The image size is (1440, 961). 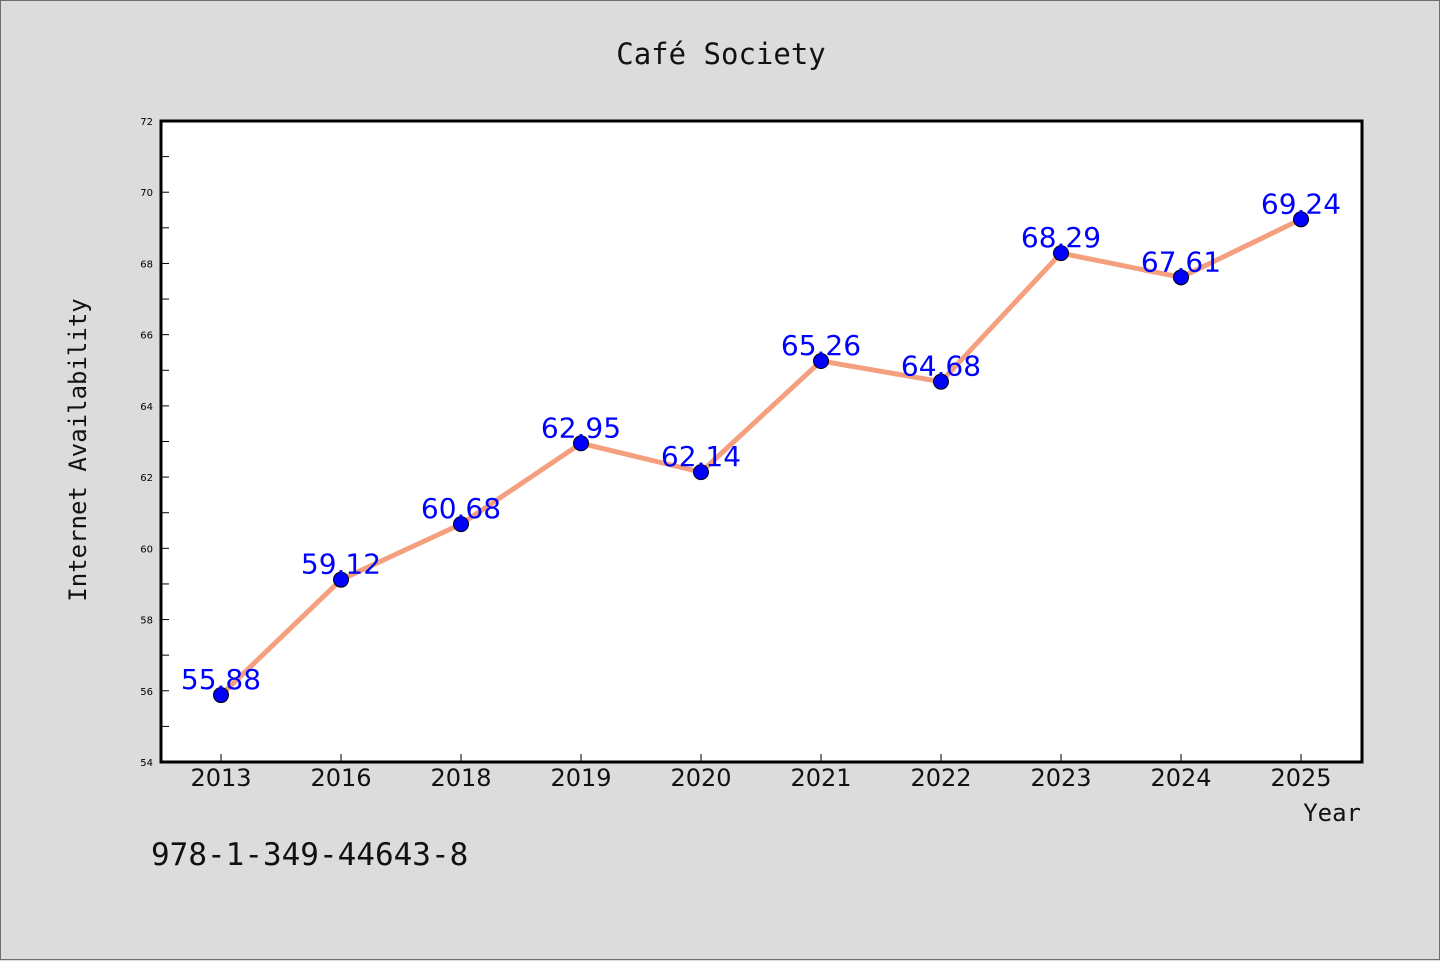 What do you see at coordinates (1332, 813) in the screenshot?
I see `x-axis-label: Year` at bounding box center [1332, 813].